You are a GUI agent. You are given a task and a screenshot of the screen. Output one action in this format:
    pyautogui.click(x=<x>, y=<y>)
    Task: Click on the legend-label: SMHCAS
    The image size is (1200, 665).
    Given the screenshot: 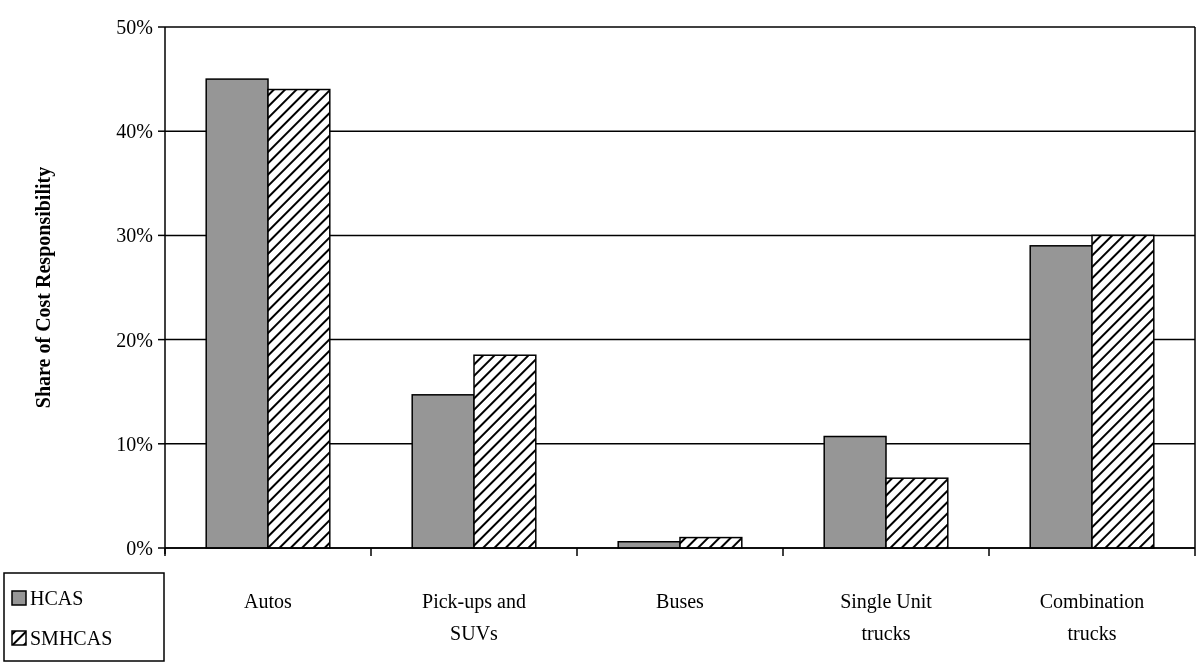 What is the action you would take?
    pyautogui.click(x=71, y=638)
    